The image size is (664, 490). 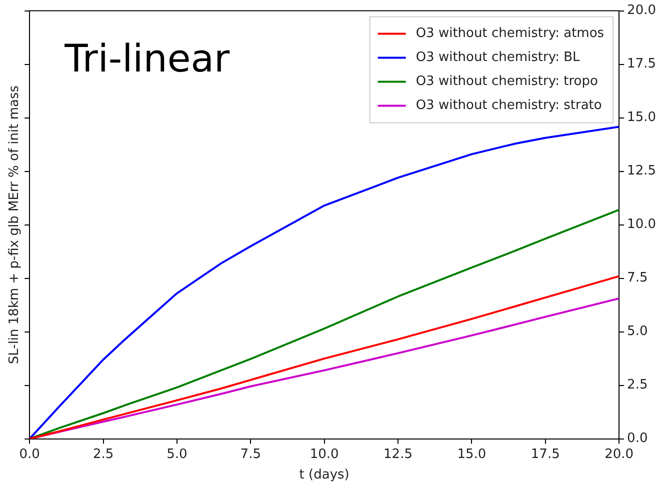 What do you see at coordinates (324, 454) in the screenshot?
I see `x-tick-label: 10.0` at bounding box center [324, 454].